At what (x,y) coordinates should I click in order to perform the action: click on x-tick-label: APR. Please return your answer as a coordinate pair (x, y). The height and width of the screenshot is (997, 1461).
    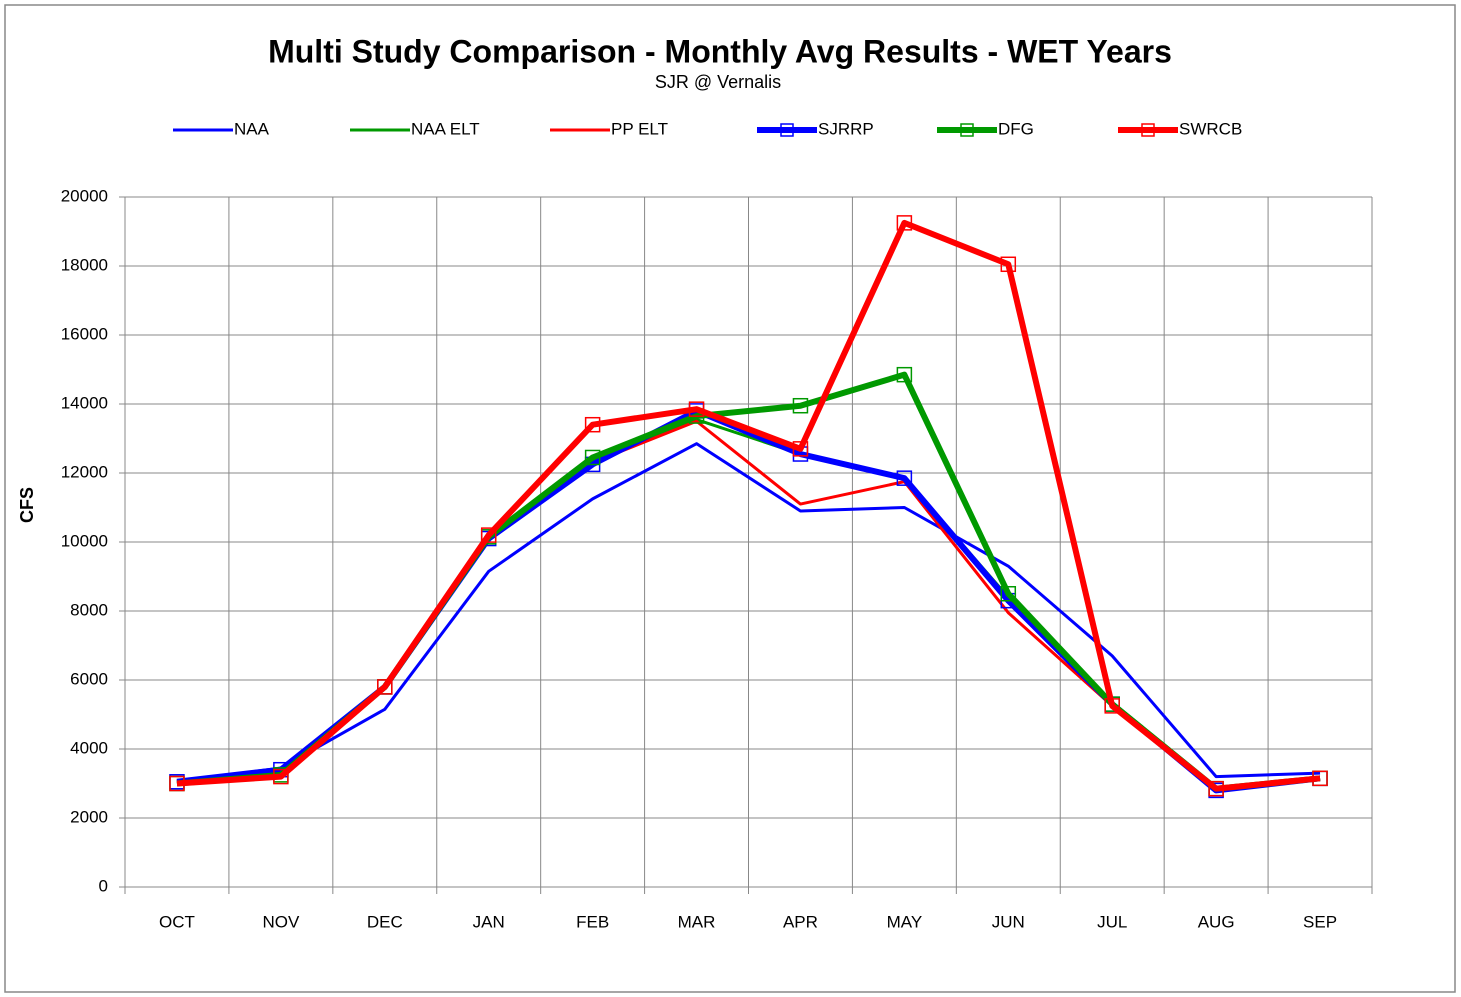
    Looking at the image, I should click on (800, 921).